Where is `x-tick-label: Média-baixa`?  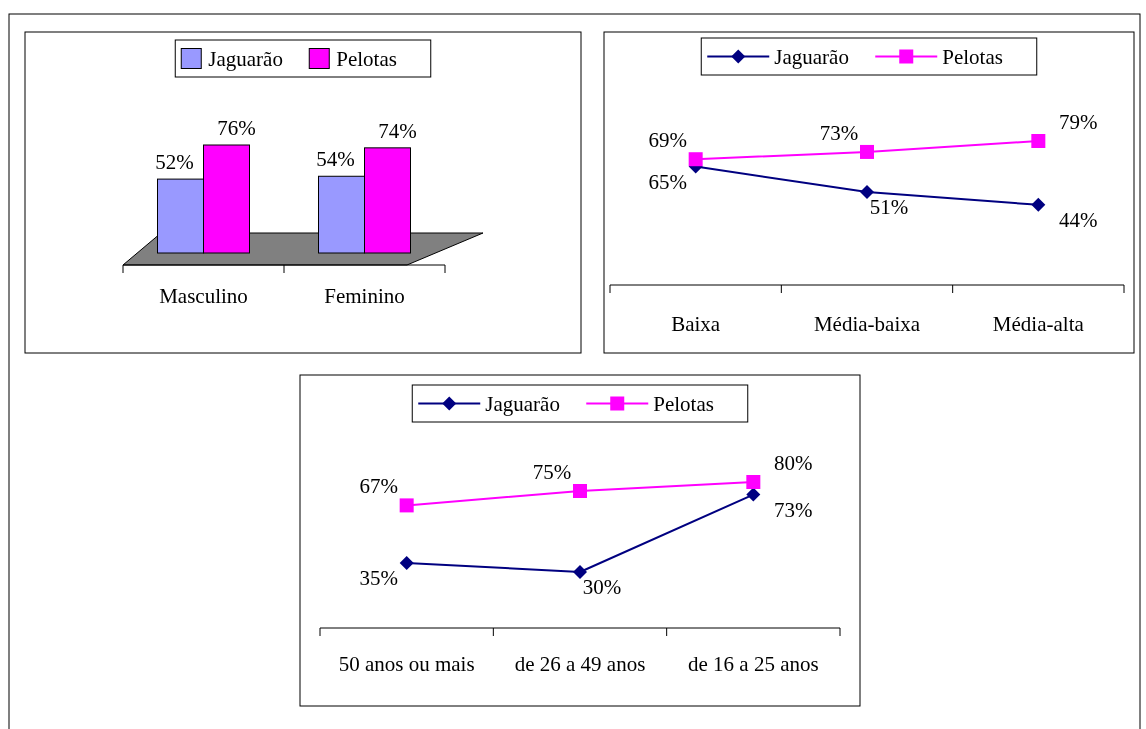
x-tick-label: Média-baixa is located at coordinates (867, 324).